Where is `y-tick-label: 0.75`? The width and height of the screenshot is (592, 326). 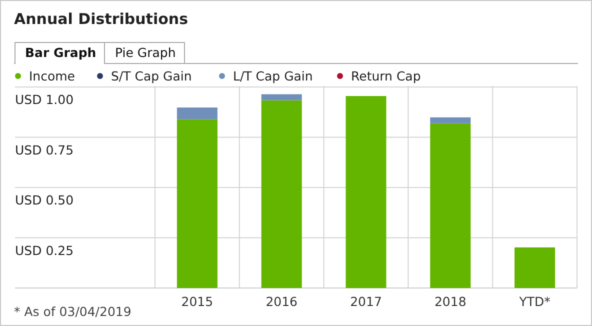
y-tick-label: 0.75 is located at coordinates (60, 150).